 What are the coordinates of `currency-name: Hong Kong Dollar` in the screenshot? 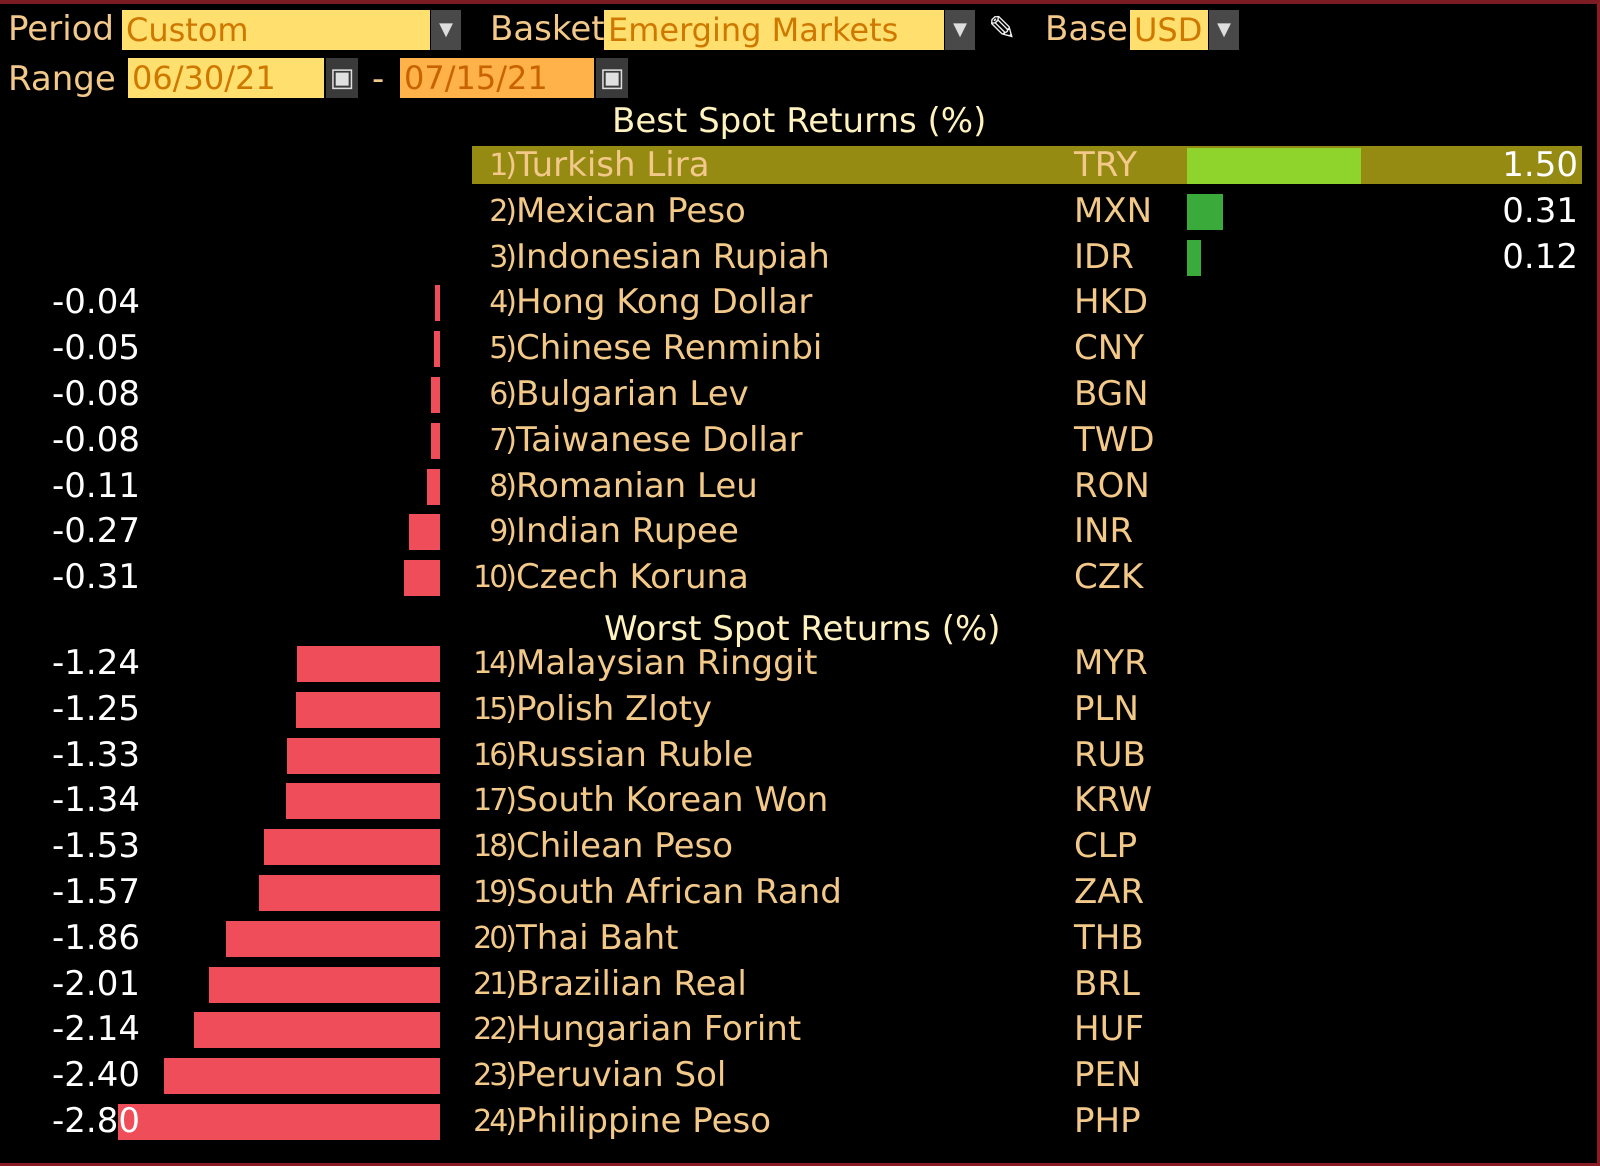 It's located at (664, 302).